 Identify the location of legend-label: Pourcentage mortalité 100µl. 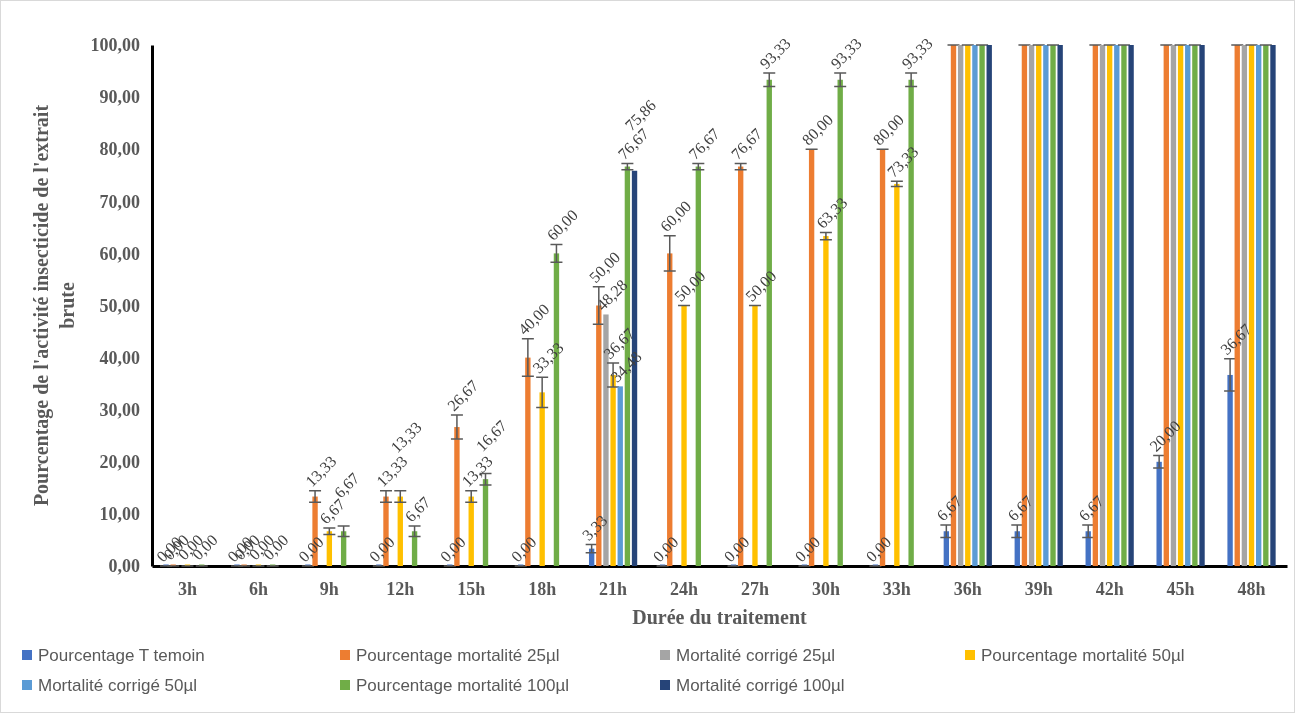
(462, 685).